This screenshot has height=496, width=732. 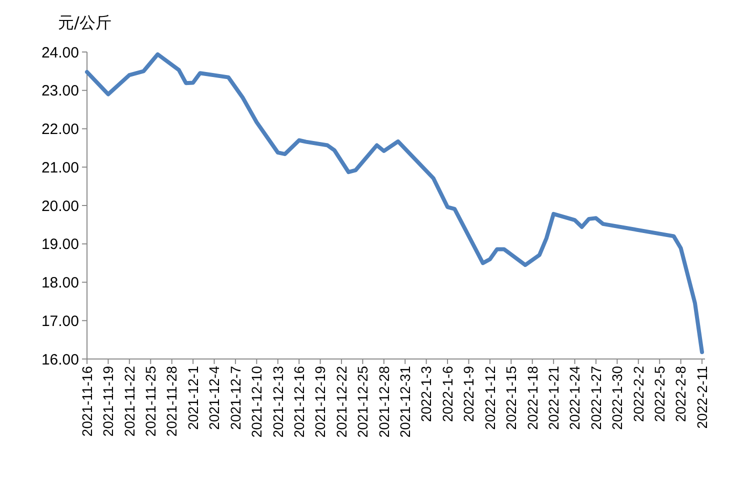 What do you see at coordinates (553, 398) in the screenshot?
I see `x-tick-label: 2022-1-21` at bounding box center [553, 398].